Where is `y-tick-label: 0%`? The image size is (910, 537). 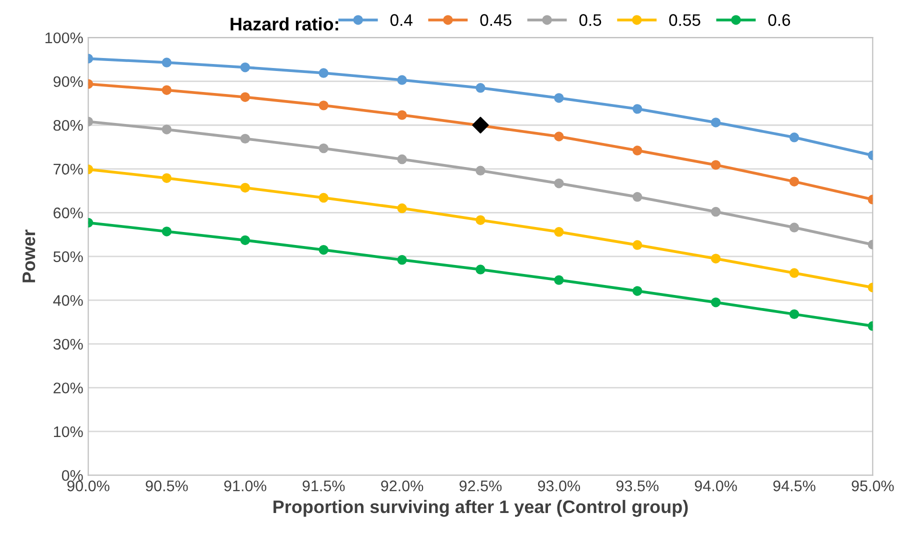 y-tick-label: 0% is located at coordinates (72, 475).